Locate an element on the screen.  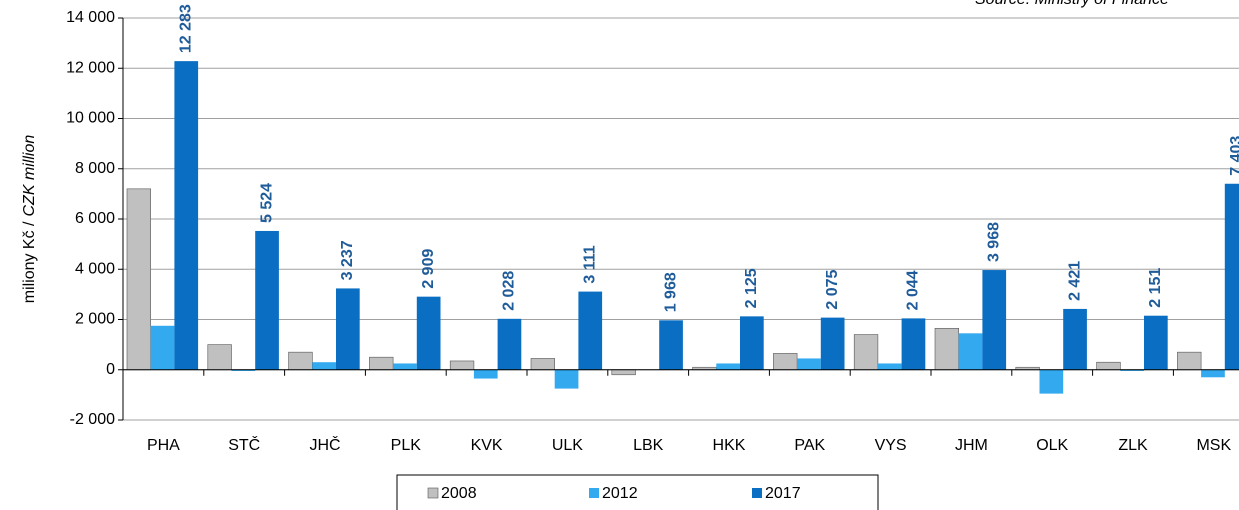
value-label: 2 151 is located at coordinates (1155, 288).